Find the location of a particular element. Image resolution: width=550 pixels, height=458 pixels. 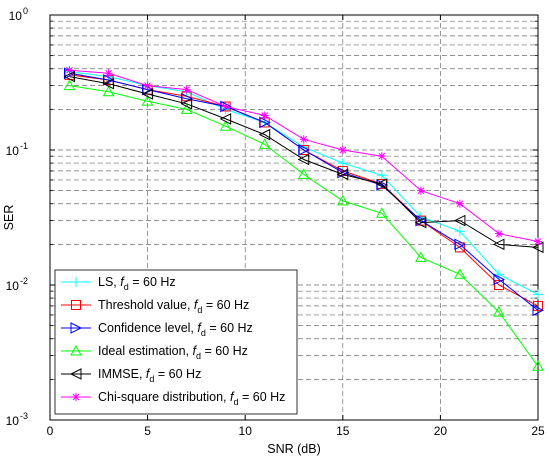

legend-entry: Confidence level, fd = 60 Hz is located at coordinates (157, 329).